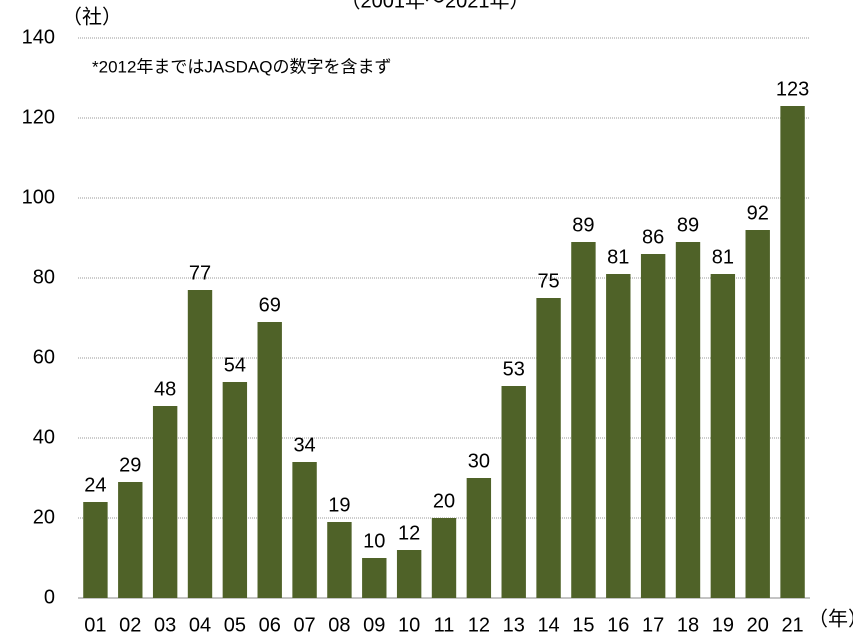 This screenshot has height=636, width=853. Describe the element at coordinates (514, 625) in the screenshot. I see `x-tick-label: 13` at that location.